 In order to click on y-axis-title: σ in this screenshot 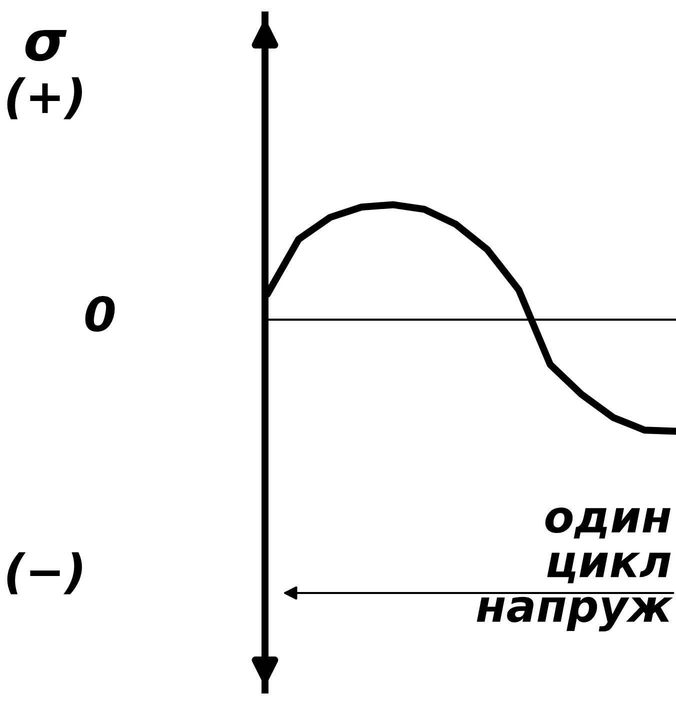, I will do `click(46, 46)`.